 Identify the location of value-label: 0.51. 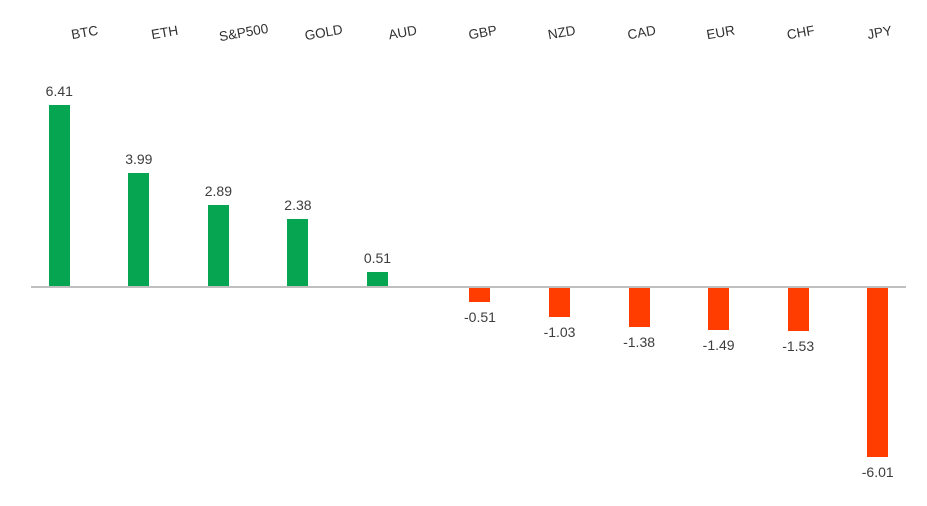
(377, 257).